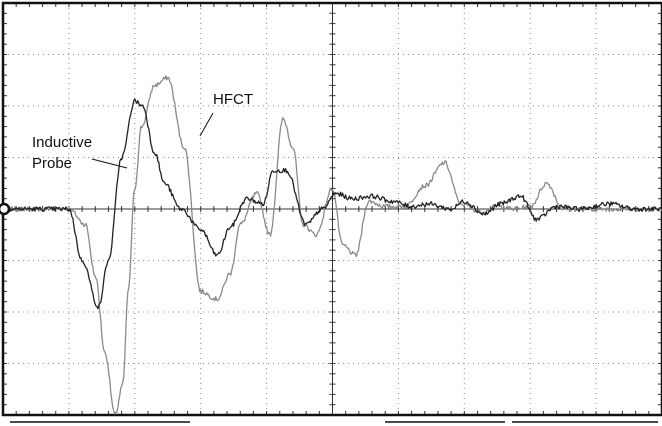 The width and height of the screenshot is (662, 426). I want to click on annotation-hfct: HFCT, so click(233, 99).